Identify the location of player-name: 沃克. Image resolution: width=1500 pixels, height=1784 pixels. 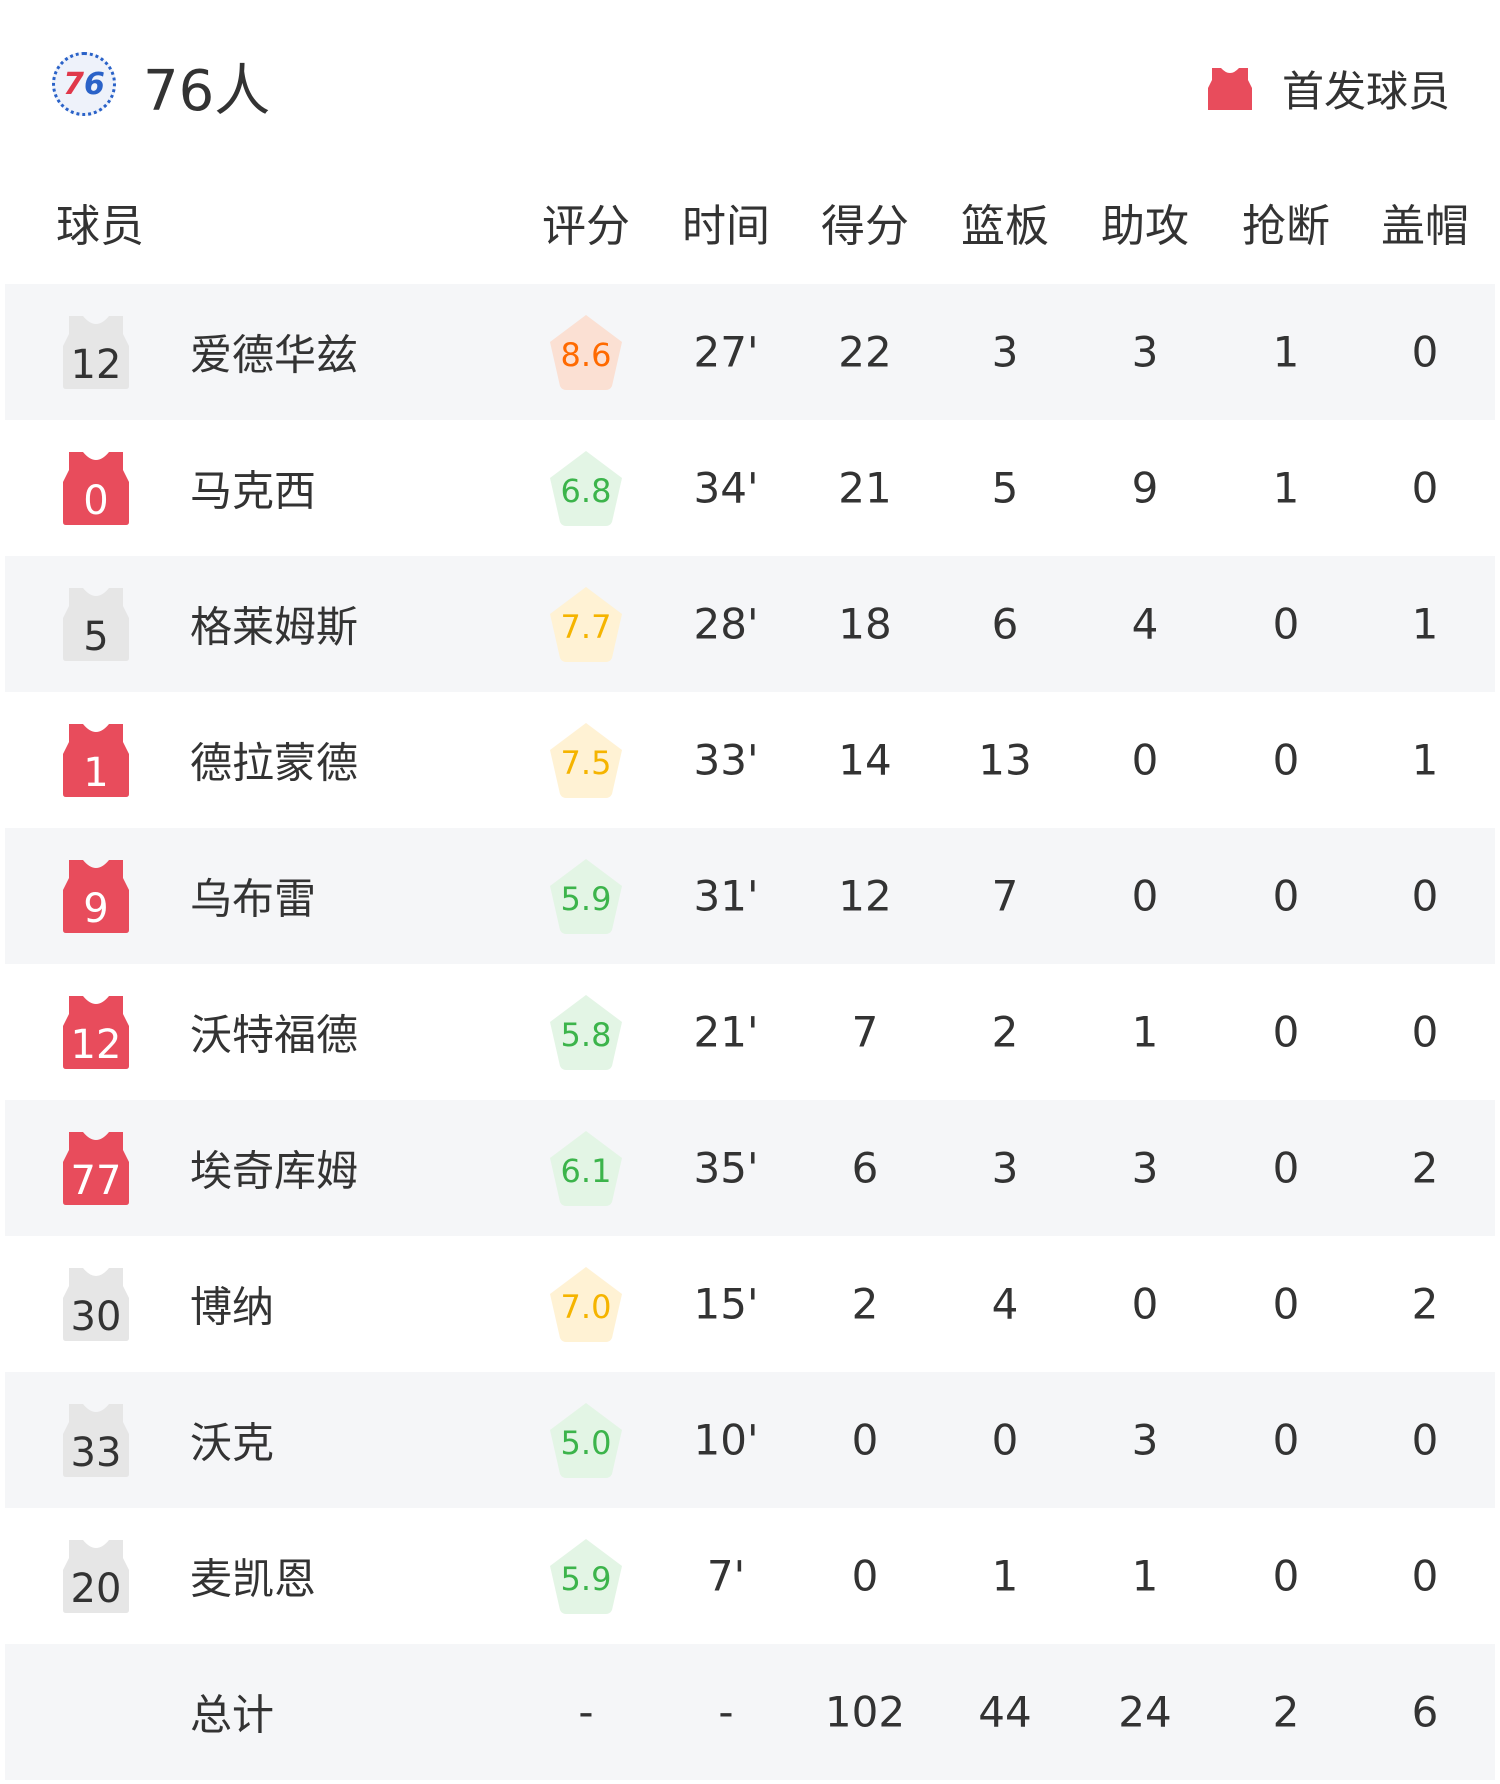
(232, 1443).